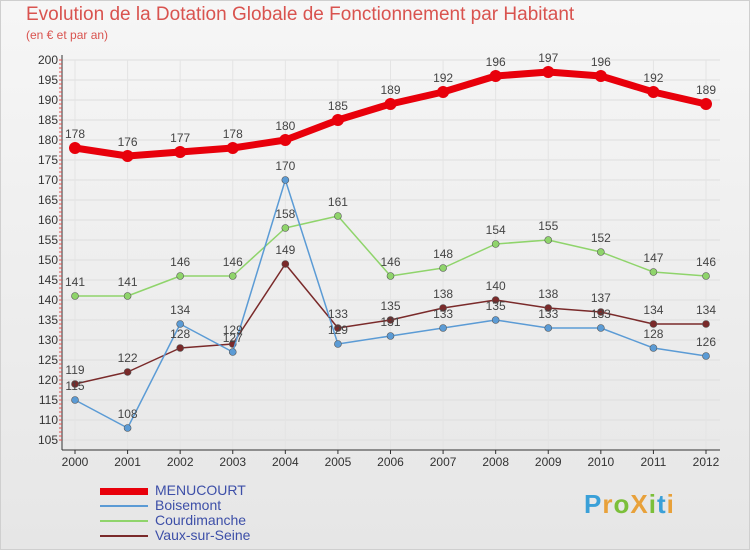  I want to click on data-label: 141, so click(75, 282).